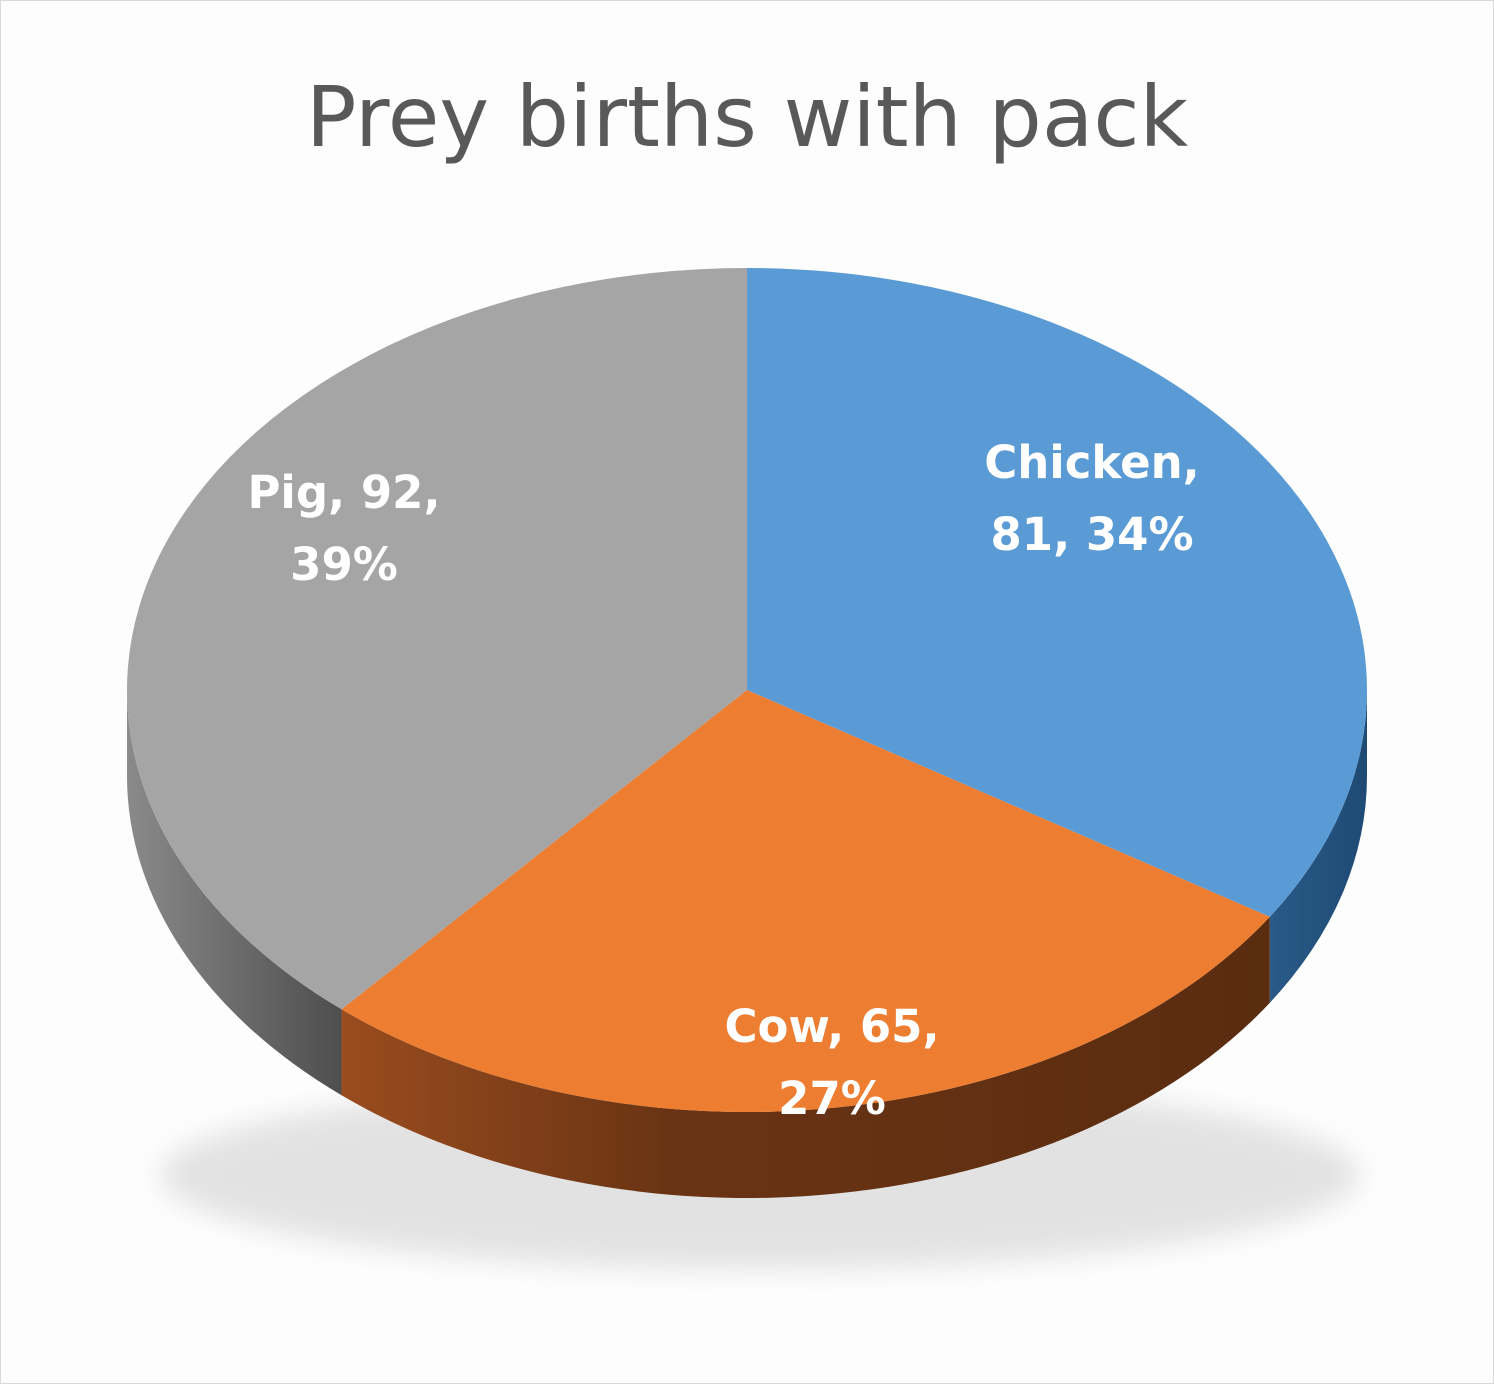 Image resolution: width=1494 pixels, height=1384 pixels. What do you see at coordinates (1318, 846) in the screenshot?
I see `pie-side-chicken` at bounding box center [1318, 846].